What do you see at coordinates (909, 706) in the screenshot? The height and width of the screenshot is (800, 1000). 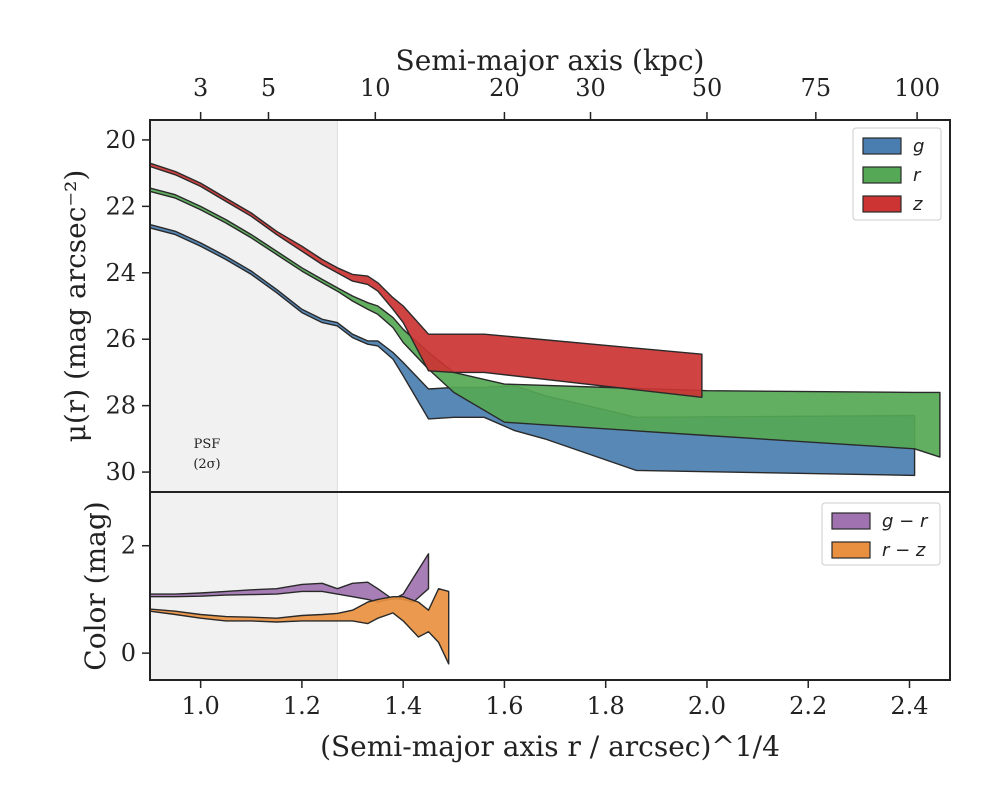 I see `xtick-label-bottom: 2.4` at bounding box center [909, 706].